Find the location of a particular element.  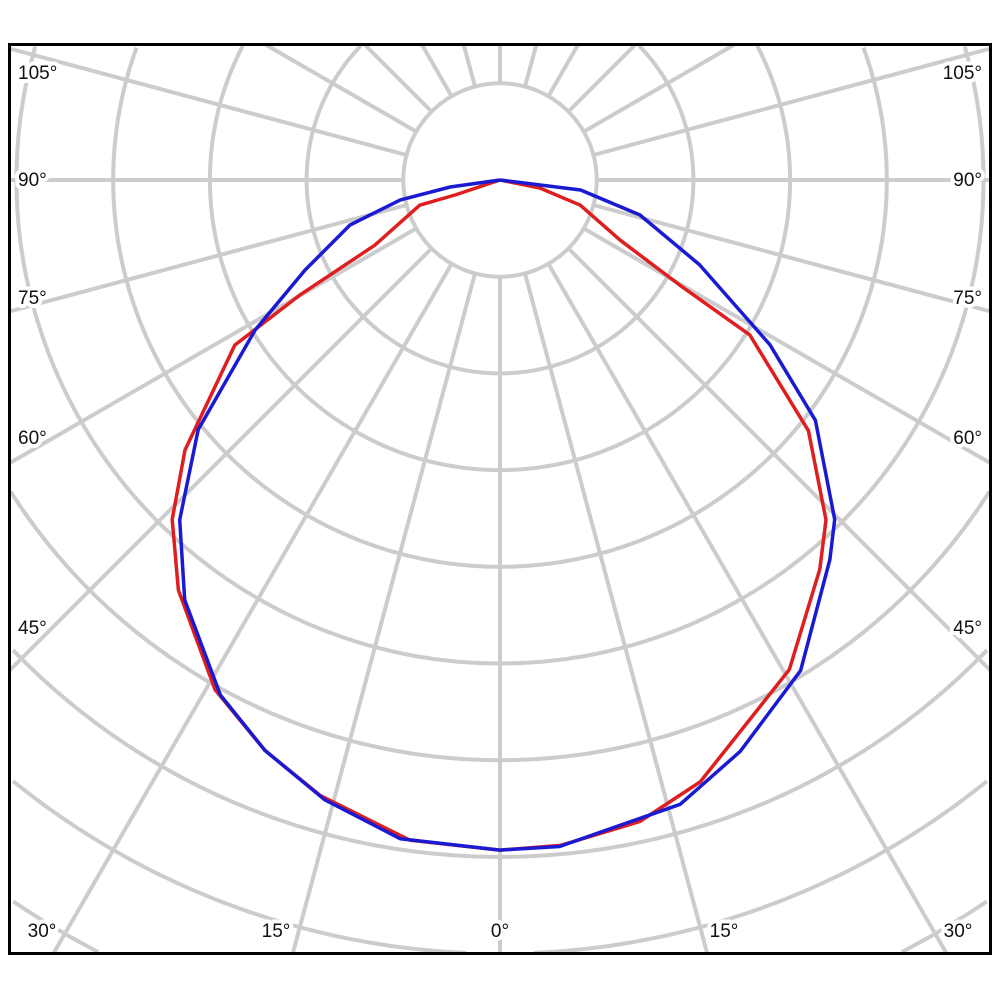

angle-label-left-60: 60° is located at coordinates (32, 438).